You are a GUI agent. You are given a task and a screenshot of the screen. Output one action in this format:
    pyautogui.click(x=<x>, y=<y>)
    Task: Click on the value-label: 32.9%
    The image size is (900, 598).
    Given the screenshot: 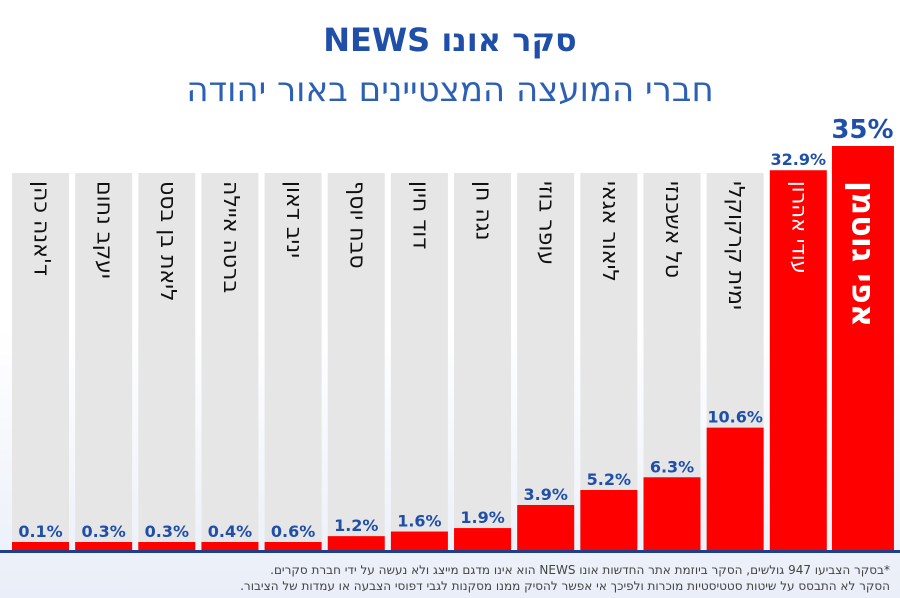 What is the action you would take?
    pyautogui.click(x=799, y=159)
    